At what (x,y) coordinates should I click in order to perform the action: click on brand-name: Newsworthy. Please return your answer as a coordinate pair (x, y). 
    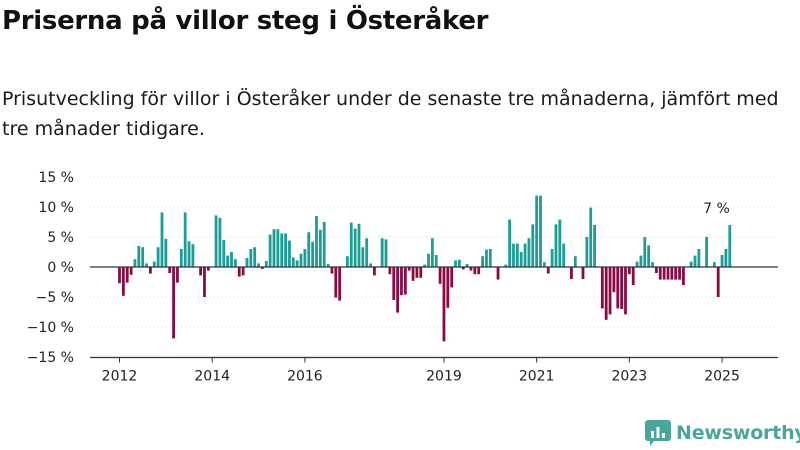
    Looking at the image, I should click on (738, 433).